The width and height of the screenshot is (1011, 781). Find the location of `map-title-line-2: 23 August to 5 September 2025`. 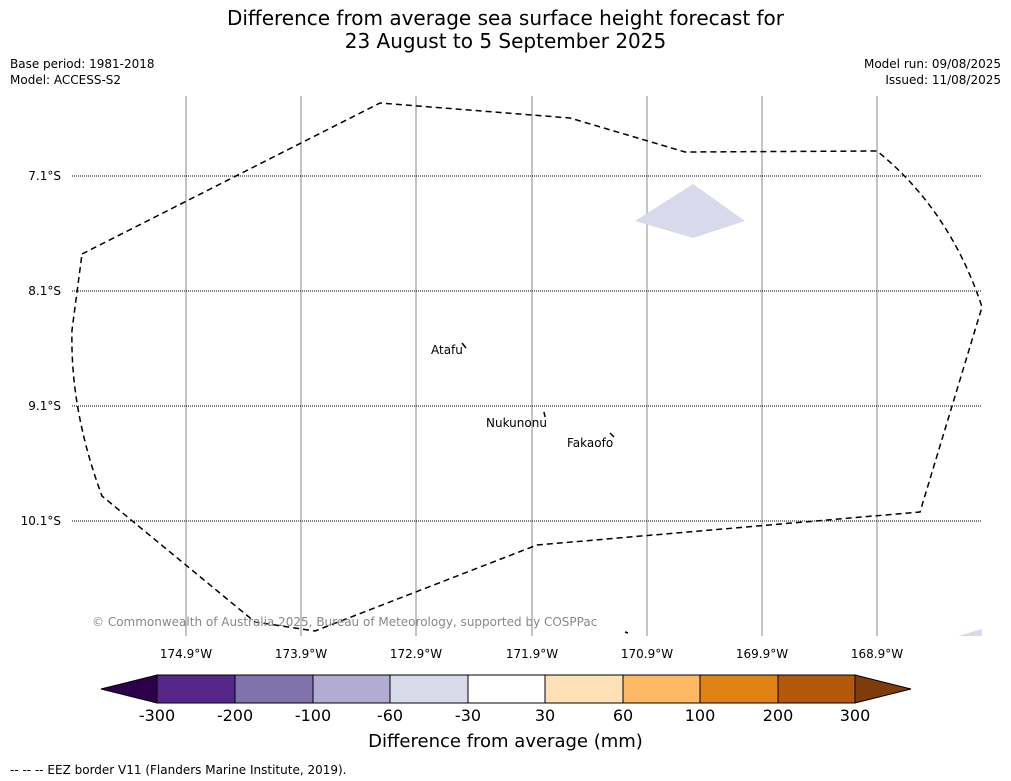

map-title-line-2: 23 August to 5 September 2025 is located at coordinates (505, 41).